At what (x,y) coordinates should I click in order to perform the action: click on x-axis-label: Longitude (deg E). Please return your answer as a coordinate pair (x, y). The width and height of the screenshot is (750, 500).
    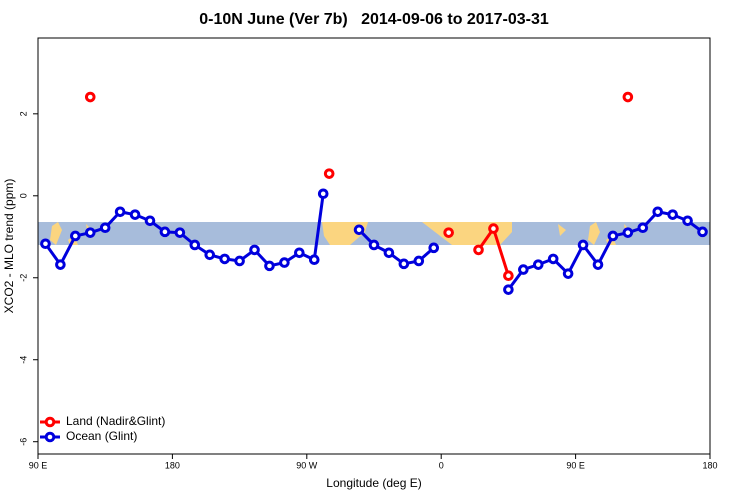
    Looking at the image, I should click on (373, 483).